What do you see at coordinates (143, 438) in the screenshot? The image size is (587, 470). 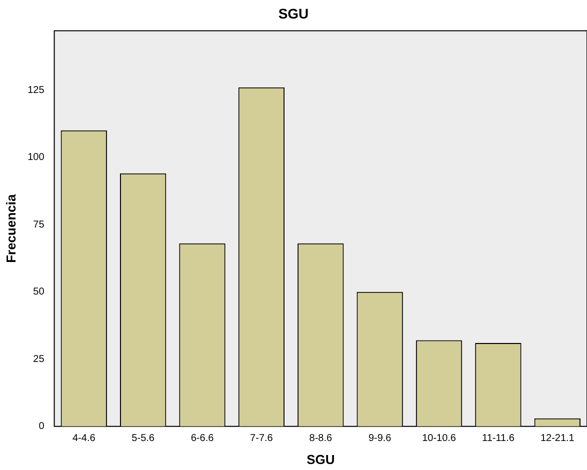 I see `x-tick-label: 5-5.6` at bounding box center [143, 438].